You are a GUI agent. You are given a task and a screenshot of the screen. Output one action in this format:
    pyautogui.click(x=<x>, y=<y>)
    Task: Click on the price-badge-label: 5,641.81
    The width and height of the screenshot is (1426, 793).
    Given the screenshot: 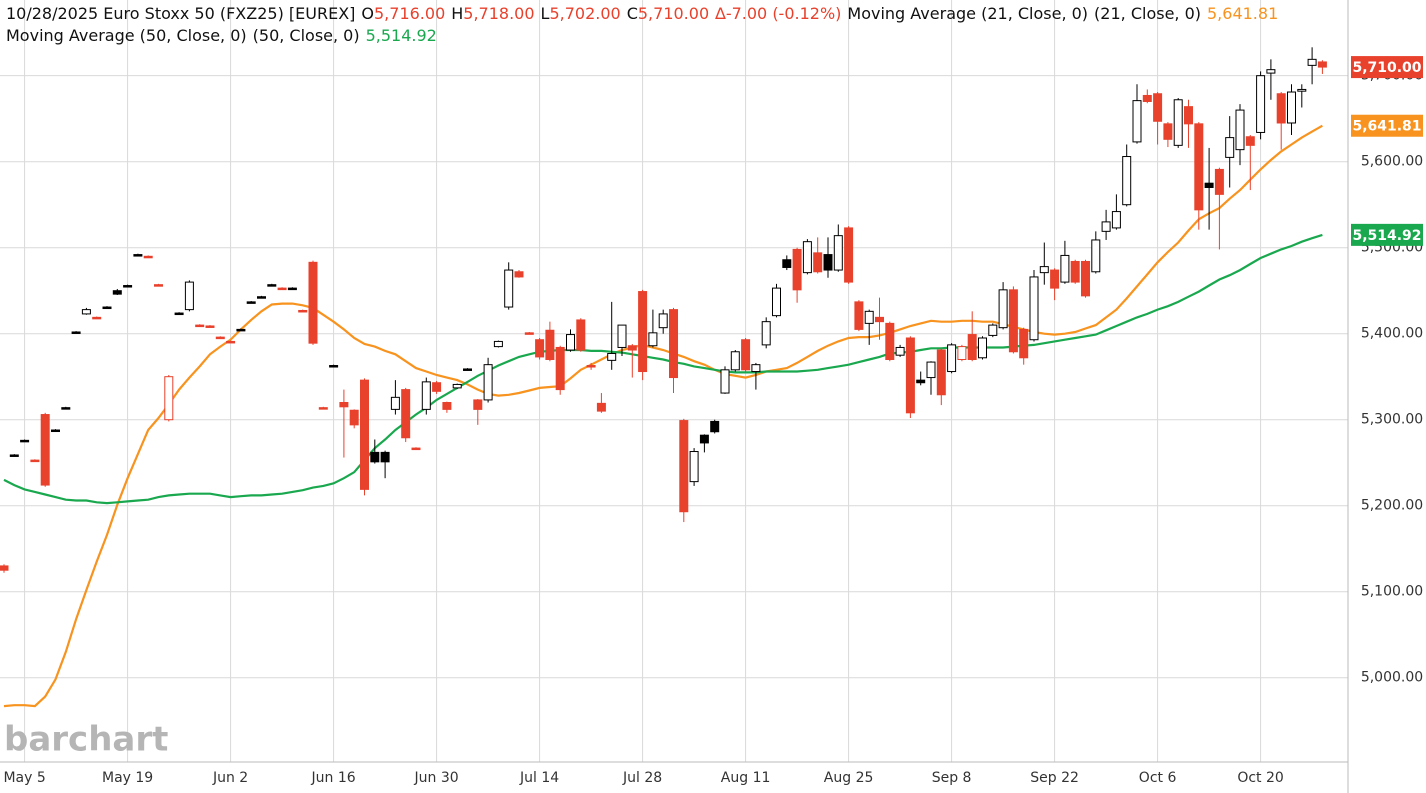 What is the action you would take?
    pyautogui.click(x=1386, y=127)
    